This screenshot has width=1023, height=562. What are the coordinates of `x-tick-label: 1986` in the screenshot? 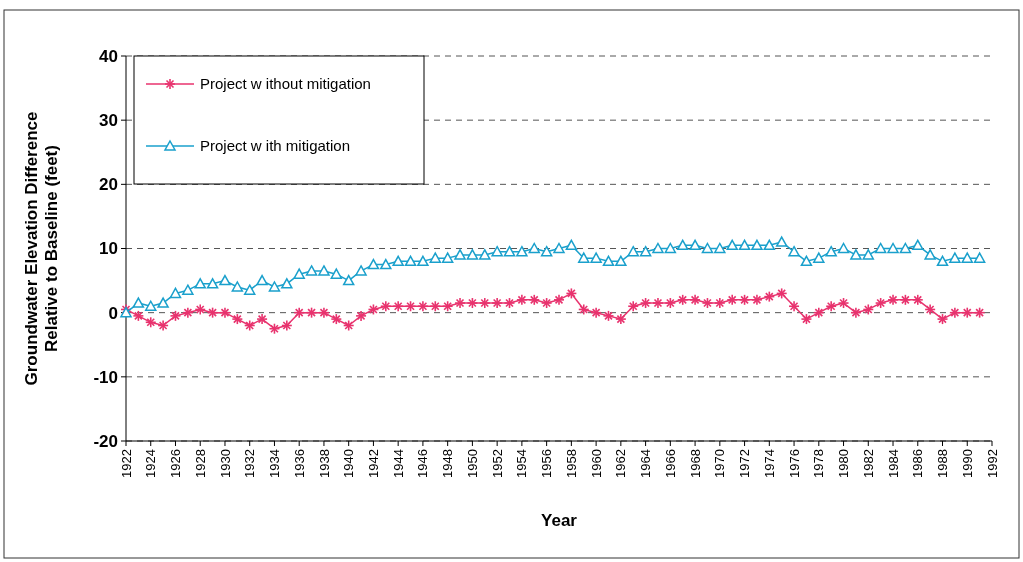 It's located at (918, 463).